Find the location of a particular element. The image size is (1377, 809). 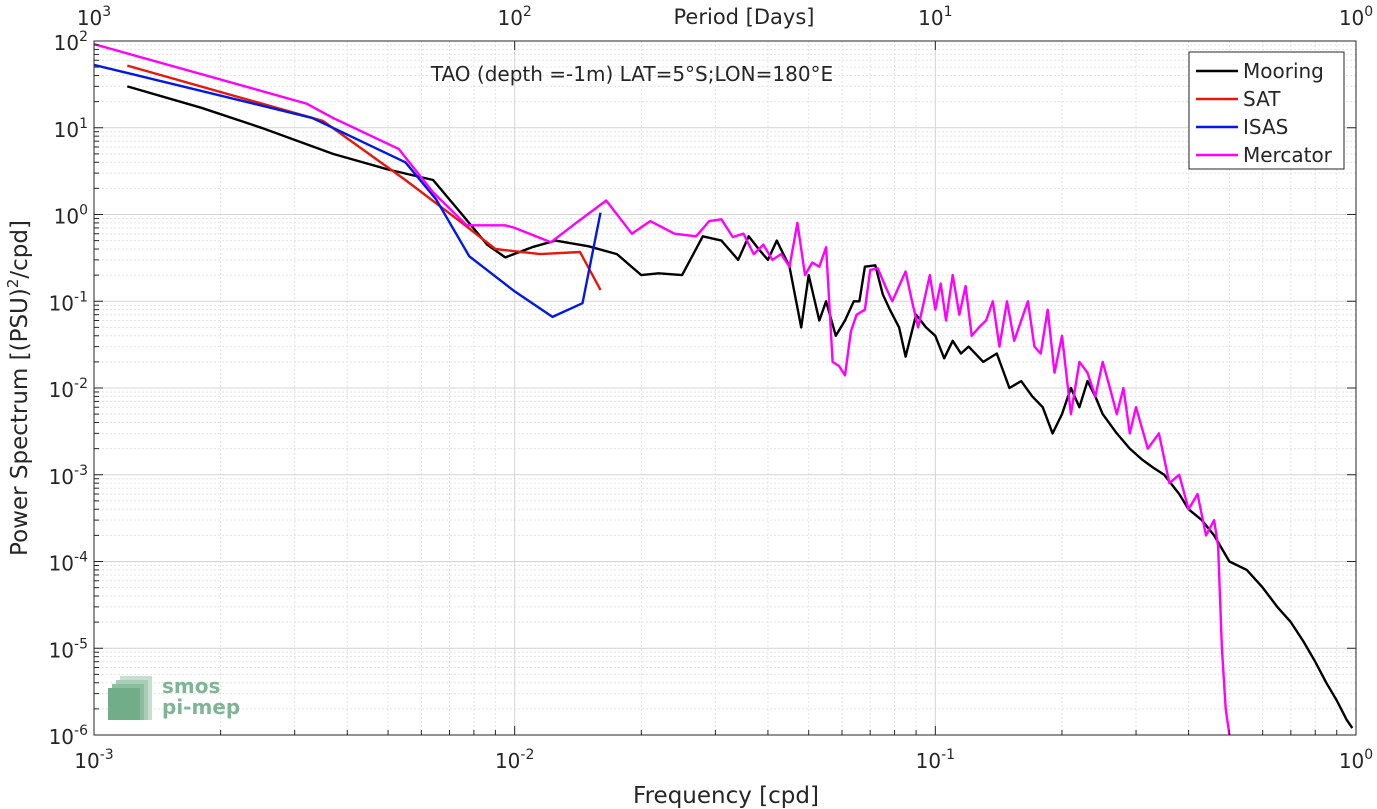

y-tick-label-exp: 0 is located at coordinates (83, 211).